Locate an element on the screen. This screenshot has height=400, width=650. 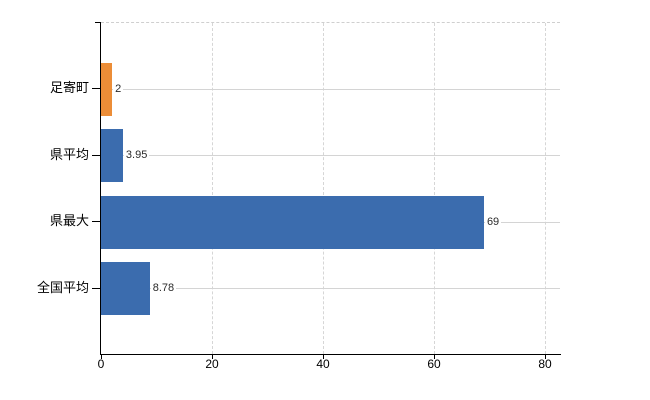
category-label: 県平均 is located at coordinates (69, 154).